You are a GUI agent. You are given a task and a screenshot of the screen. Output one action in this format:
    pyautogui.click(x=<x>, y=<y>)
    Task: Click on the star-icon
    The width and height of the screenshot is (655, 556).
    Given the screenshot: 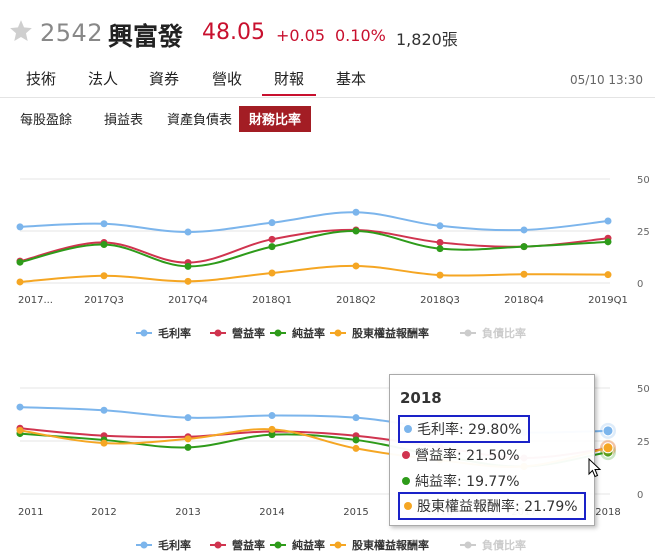 What is the action you would take?
    pyautogui.click(x=21, y=31)
    